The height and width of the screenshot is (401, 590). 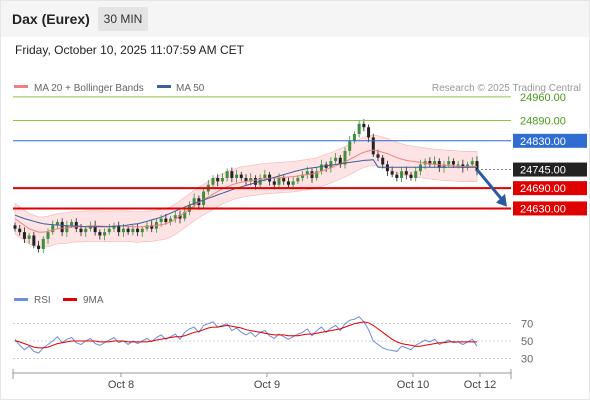 I want to click on x-axis-tick-label: Oct 10, so click(x=413, y=385).